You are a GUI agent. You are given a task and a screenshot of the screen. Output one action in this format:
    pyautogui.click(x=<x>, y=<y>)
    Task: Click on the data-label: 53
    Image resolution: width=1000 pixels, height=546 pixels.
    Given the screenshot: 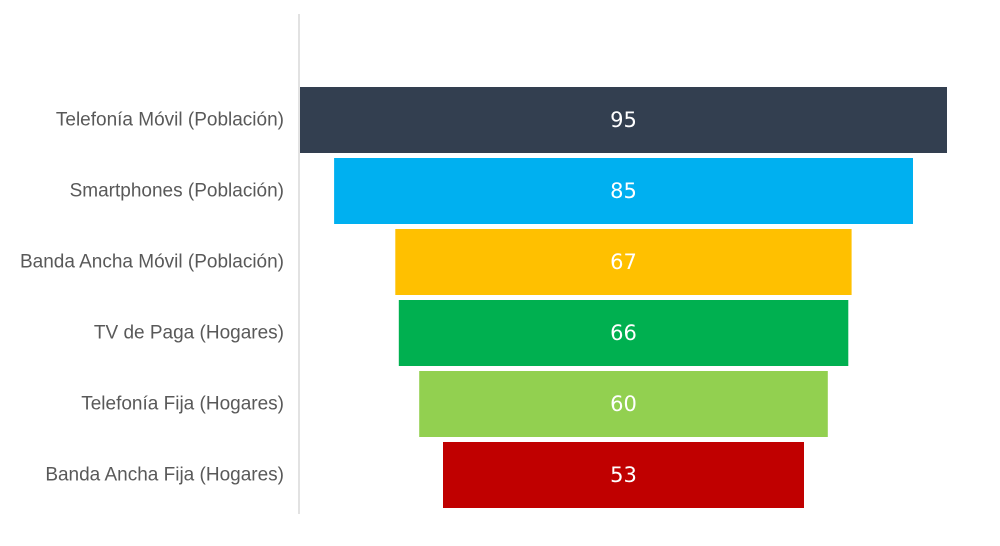 What is the action you would take?
    pyautogui.click(x=623, y=475)
    